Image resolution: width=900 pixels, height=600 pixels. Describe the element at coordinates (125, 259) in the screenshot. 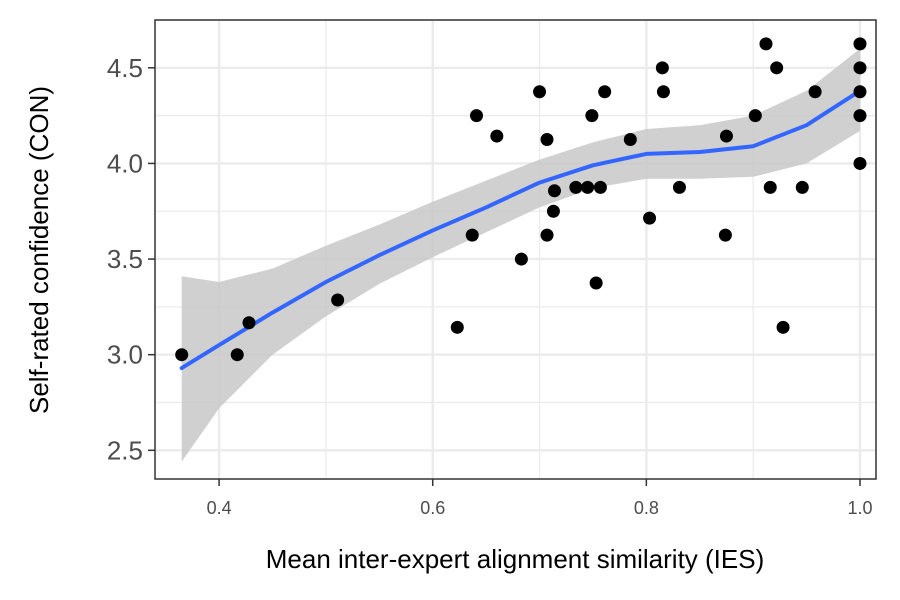

I see `y-tick-label: 3.5` at that location.